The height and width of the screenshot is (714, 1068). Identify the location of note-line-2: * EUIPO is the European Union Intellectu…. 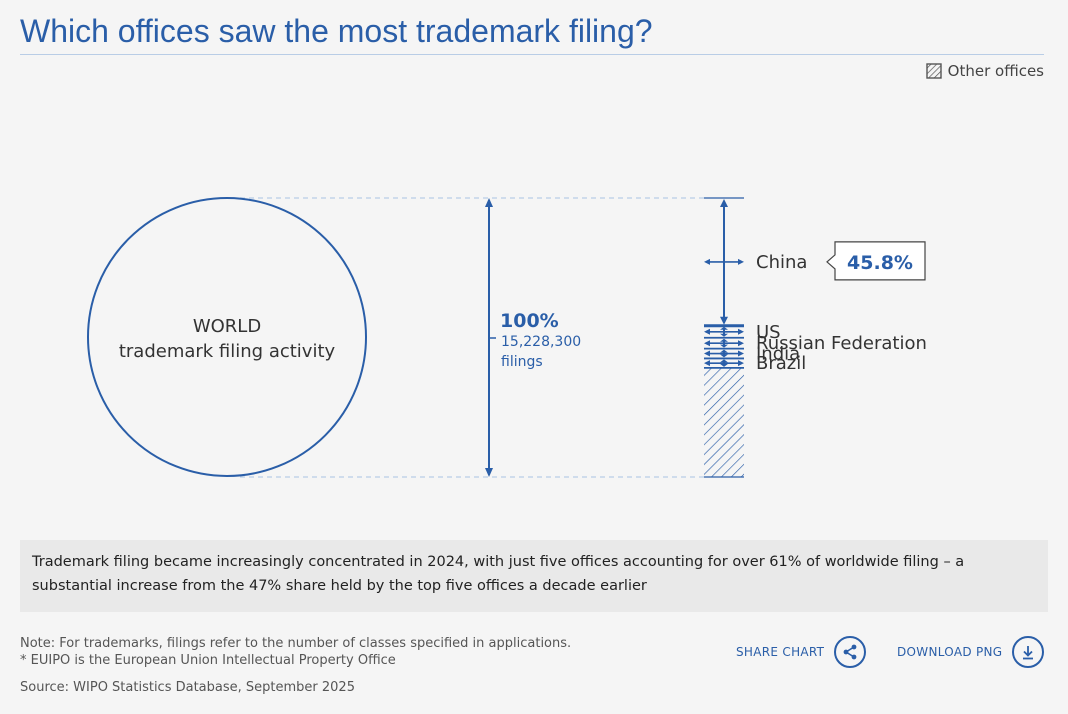
(208, 660).